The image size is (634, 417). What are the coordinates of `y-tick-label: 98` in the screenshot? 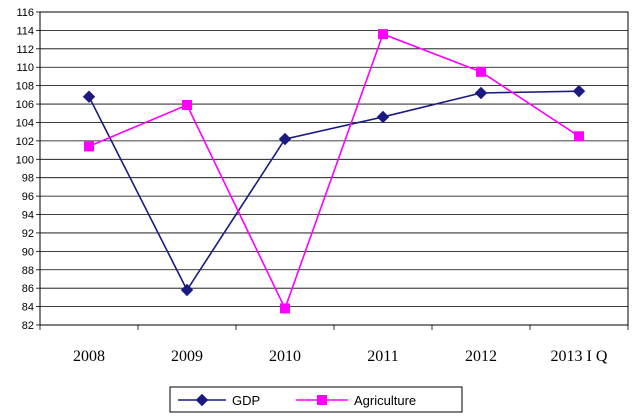 It's located at (28, 179).